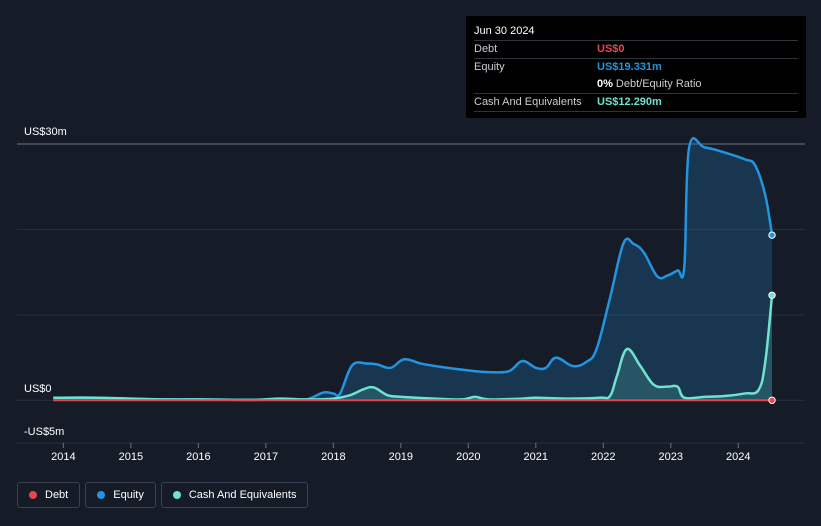 The image size is (821, 526). Describe the element at coordinates (33, 495) in the screenshot. I see `debt-dot-icon` at that location.